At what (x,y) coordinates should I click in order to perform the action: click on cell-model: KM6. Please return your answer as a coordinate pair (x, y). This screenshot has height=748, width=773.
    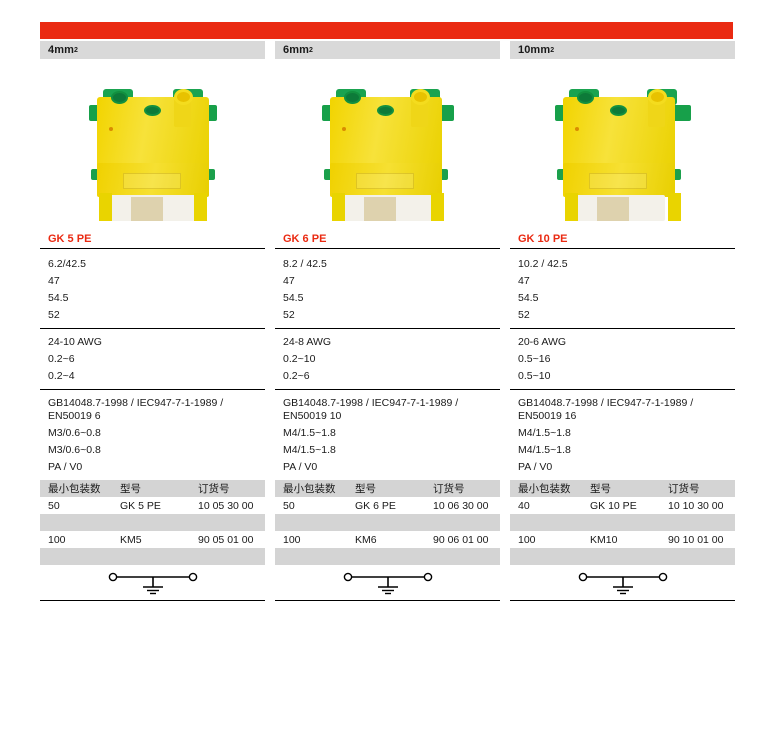
    Looking at the image, I should click on (366, 539).